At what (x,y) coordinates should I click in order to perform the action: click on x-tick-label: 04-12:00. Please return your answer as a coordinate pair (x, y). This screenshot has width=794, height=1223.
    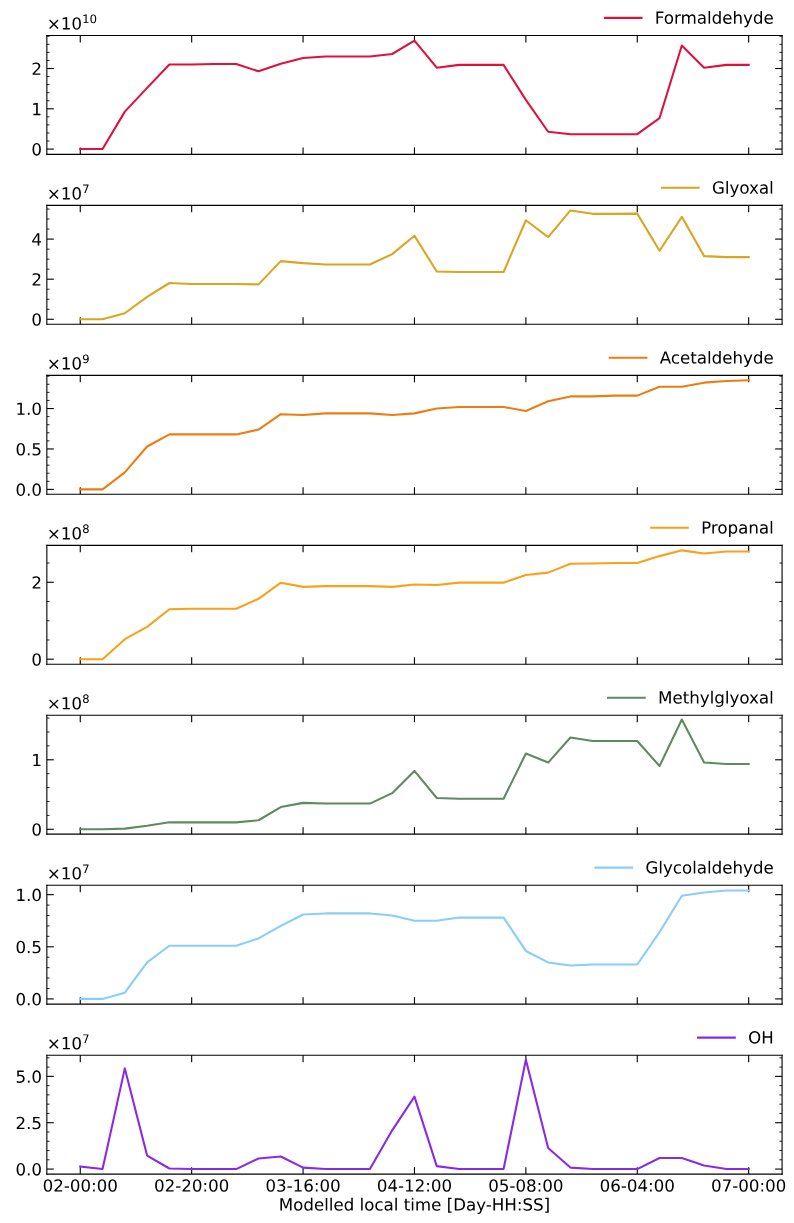
    Looking at the image, I should click on (414, 1185).